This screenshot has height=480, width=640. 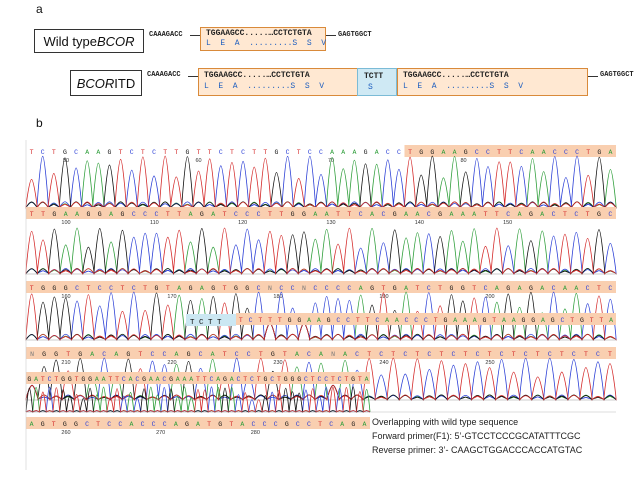 What do you see at coordinates (383, 297) in the screenshot?
I see `position-tick: 190` at bounding box center [383, 297].